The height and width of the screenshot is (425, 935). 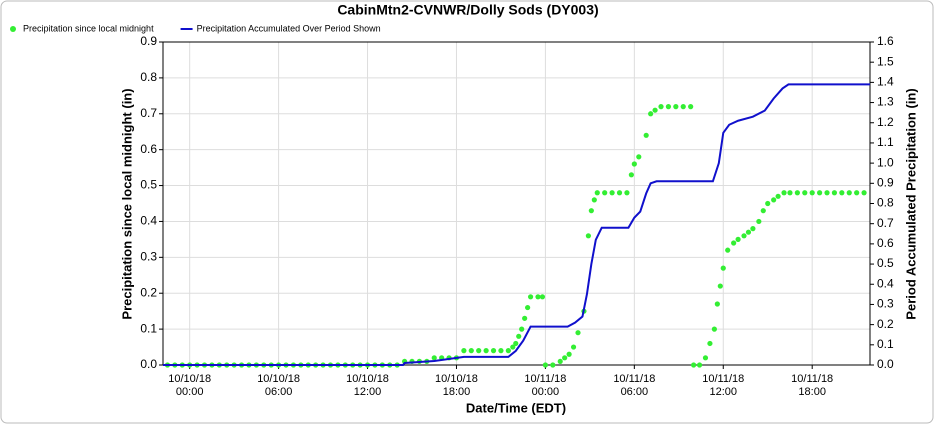 I want to click on y2-tick-label: 0.0, so click(x=885, y=364).